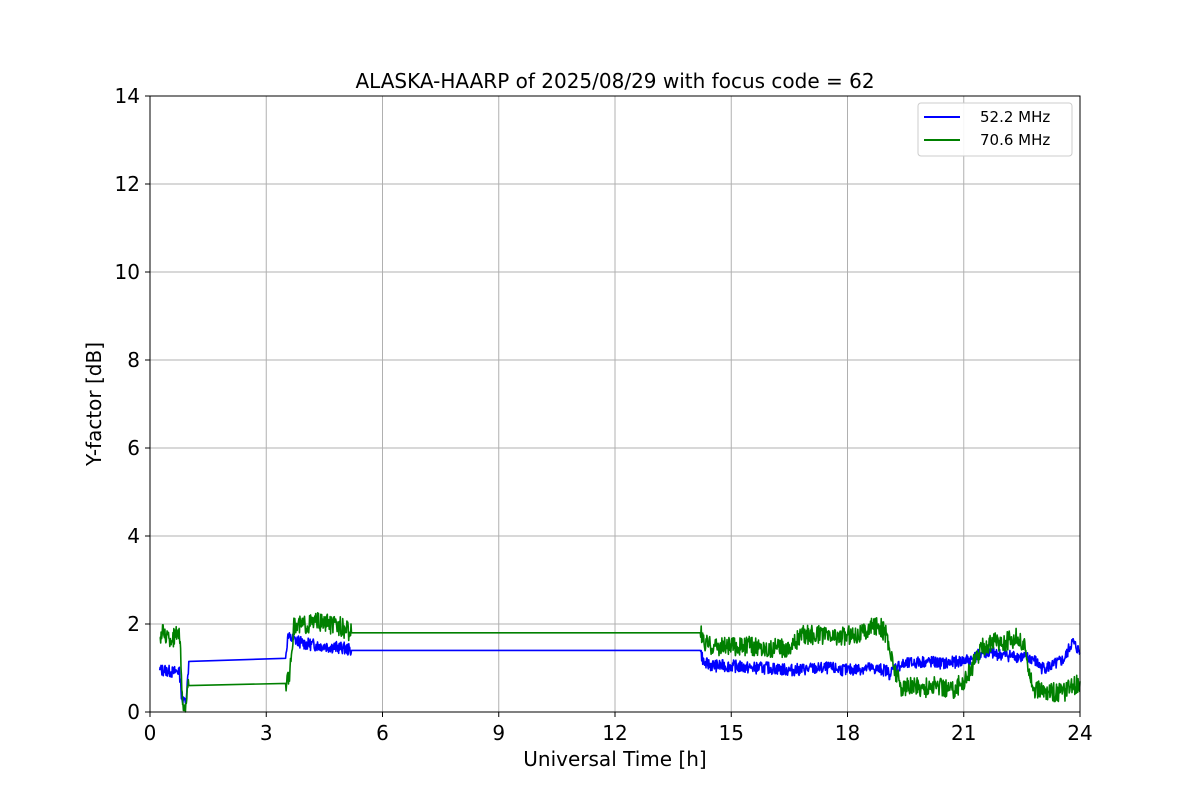 This screenshot has height=800, width=1200. I want to click on x-tick-label: 6, so click(382, 733).